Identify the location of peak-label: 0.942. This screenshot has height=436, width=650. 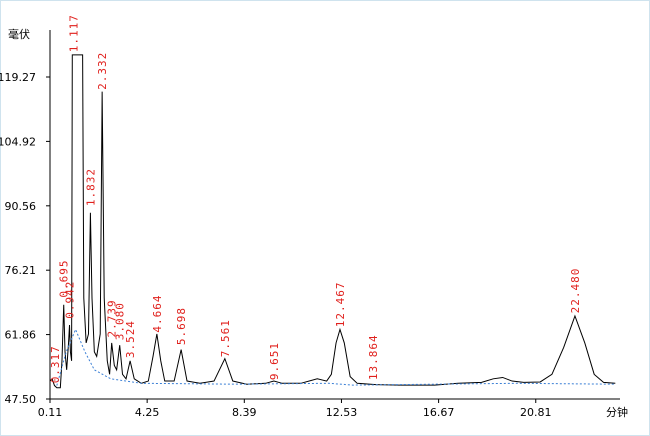
(70, 300).